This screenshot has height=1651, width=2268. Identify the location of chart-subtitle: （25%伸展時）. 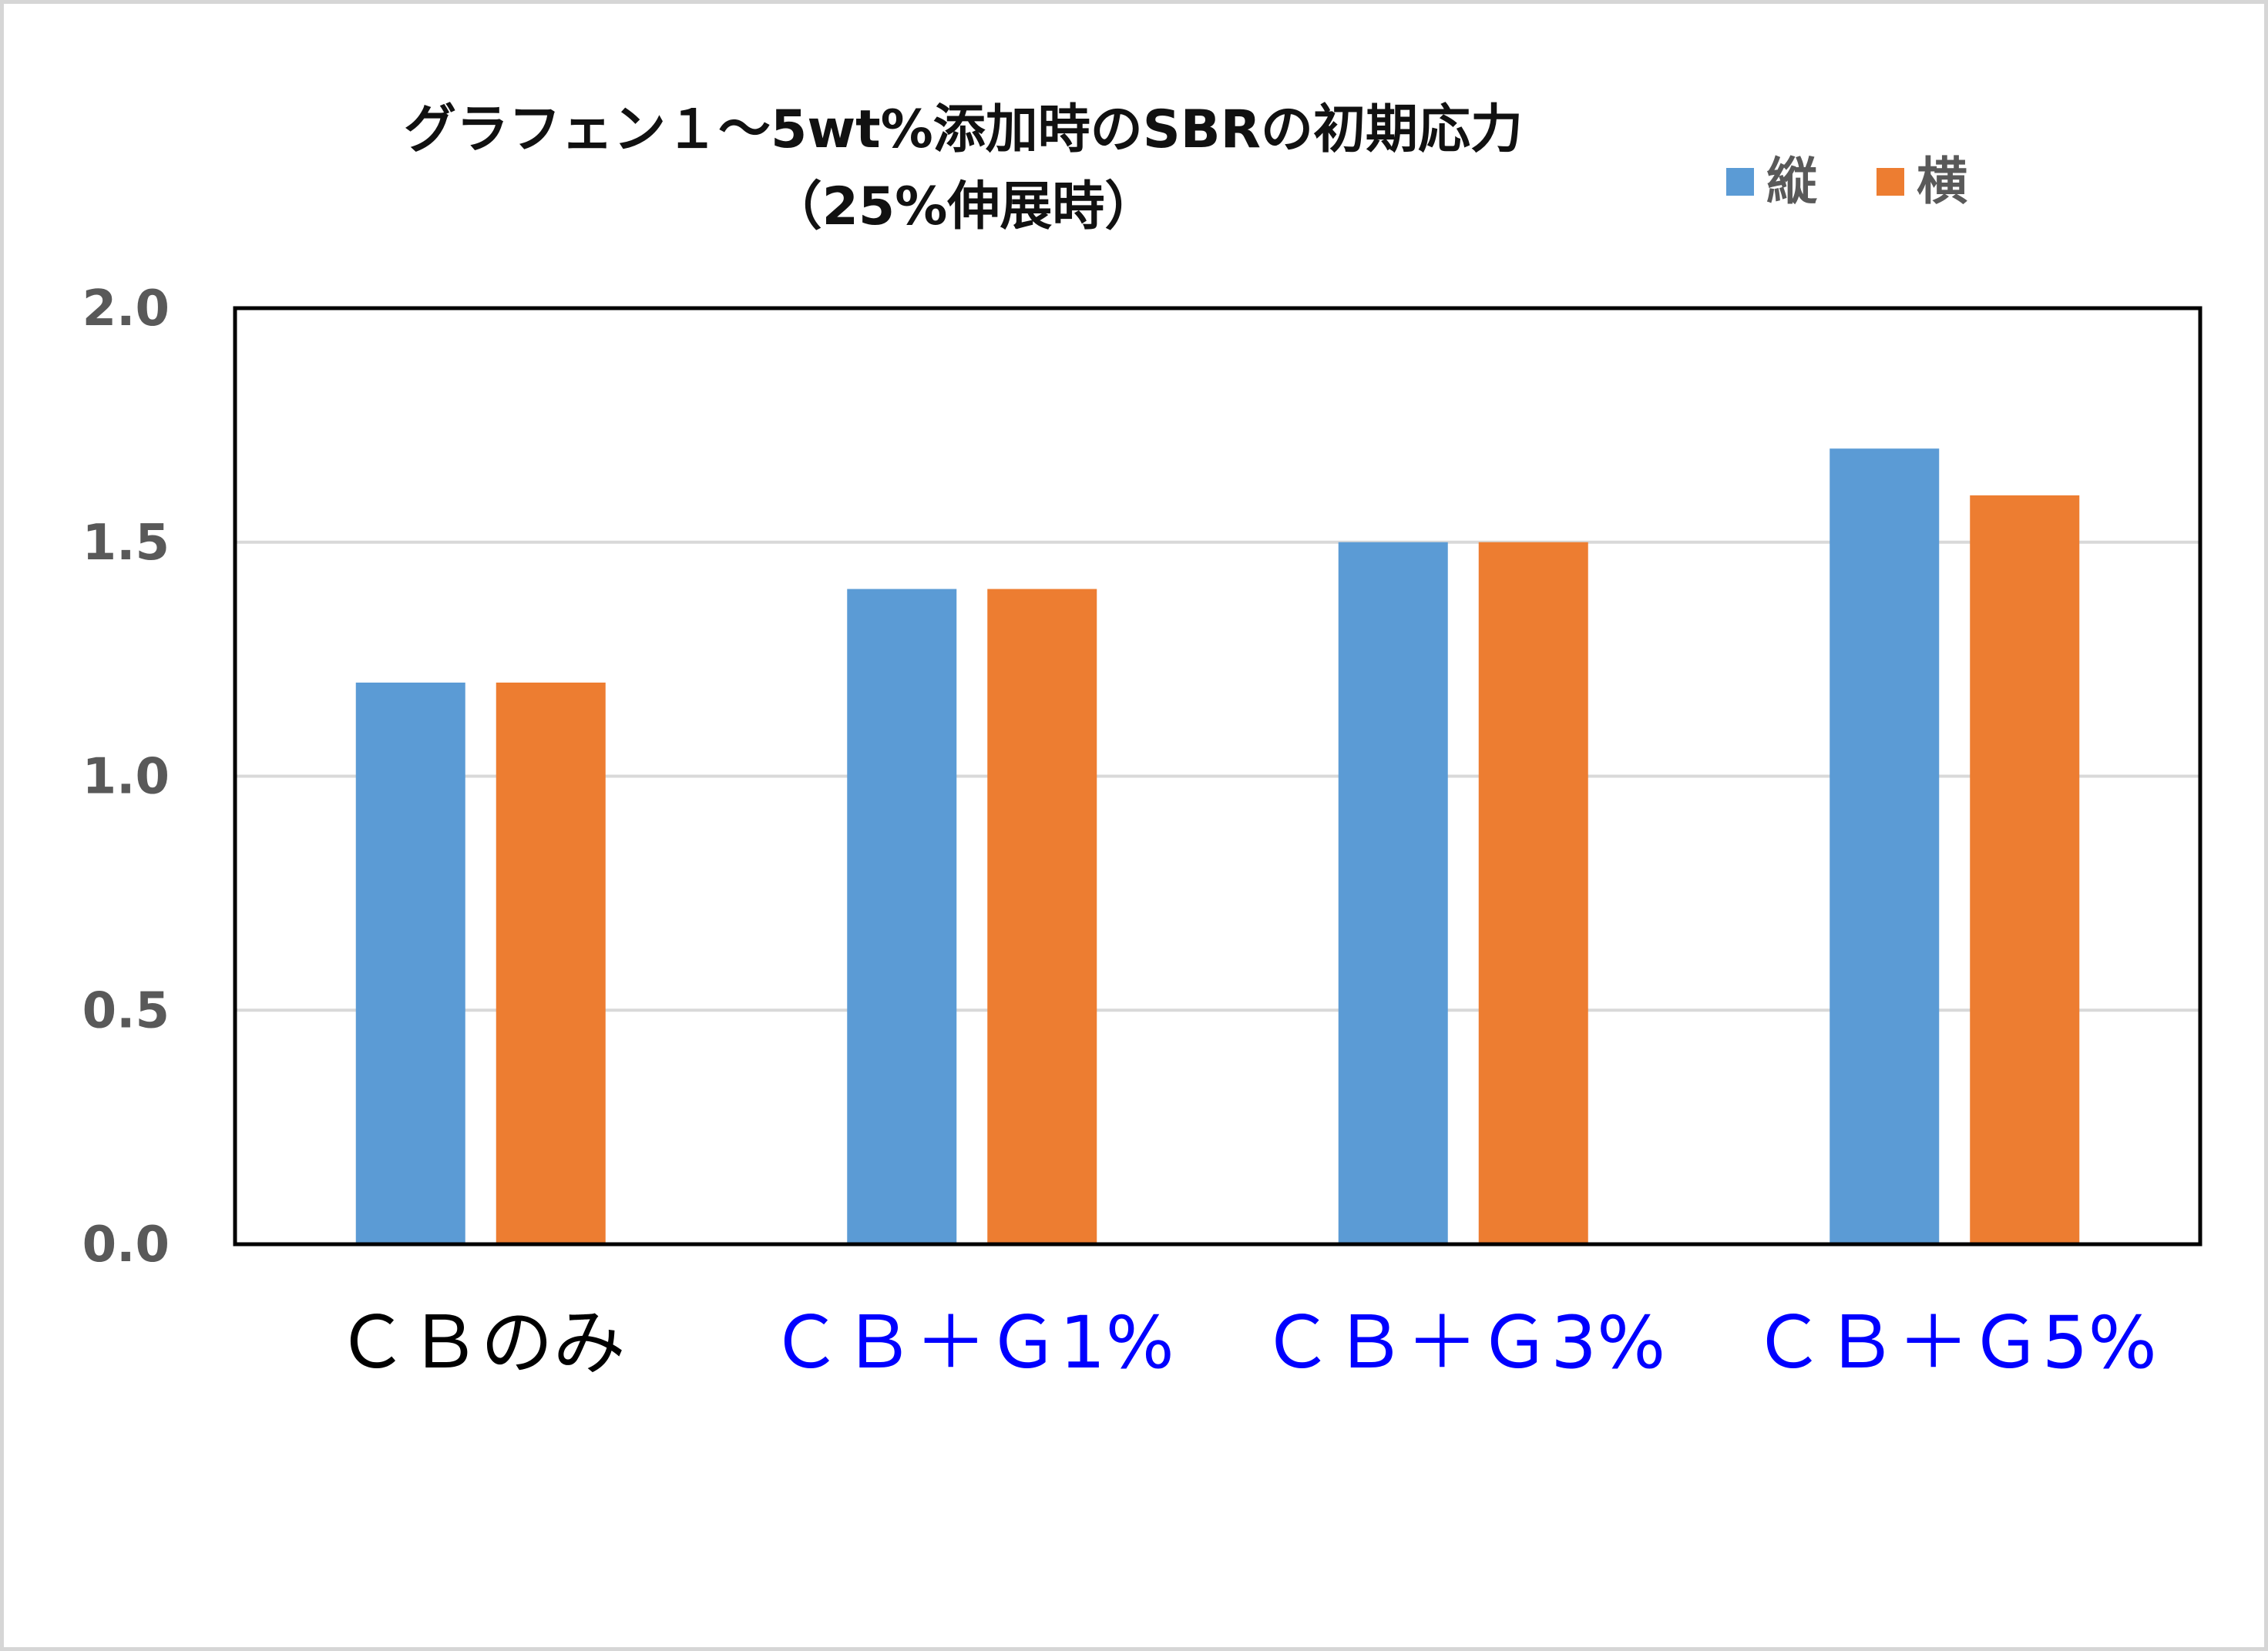
(964, 206).